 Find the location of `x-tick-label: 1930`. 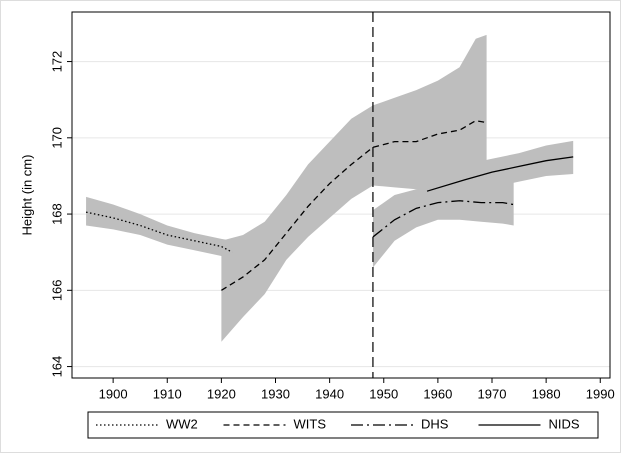

x-tick-label: 1930 is located at coordinates (275, 393).